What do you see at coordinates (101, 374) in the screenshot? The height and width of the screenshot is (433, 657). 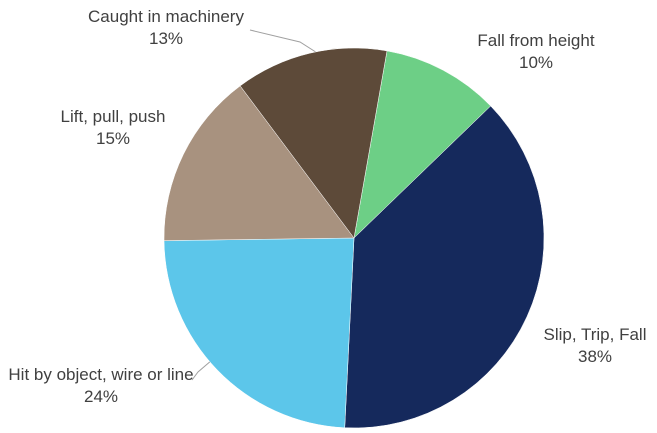 I see `label-name: Hit by object, wire or line` at bounding box center [101, 374].